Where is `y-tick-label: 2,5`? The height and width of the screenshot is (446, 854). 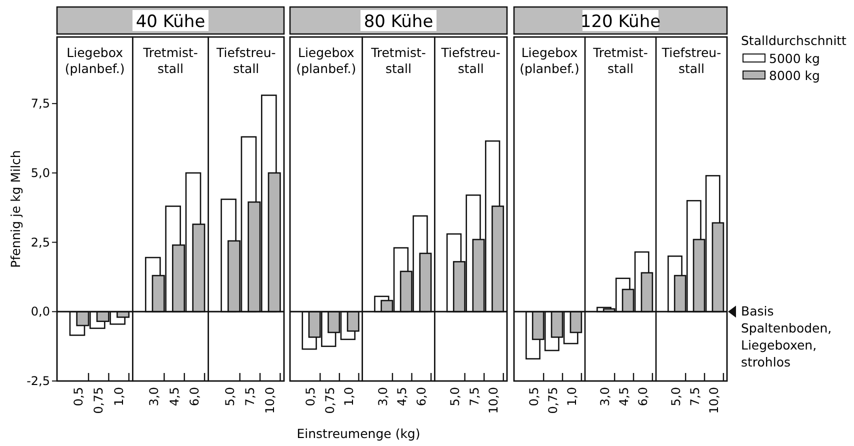
y-tick-label: 2,5 is located at coordinates (40, 242).